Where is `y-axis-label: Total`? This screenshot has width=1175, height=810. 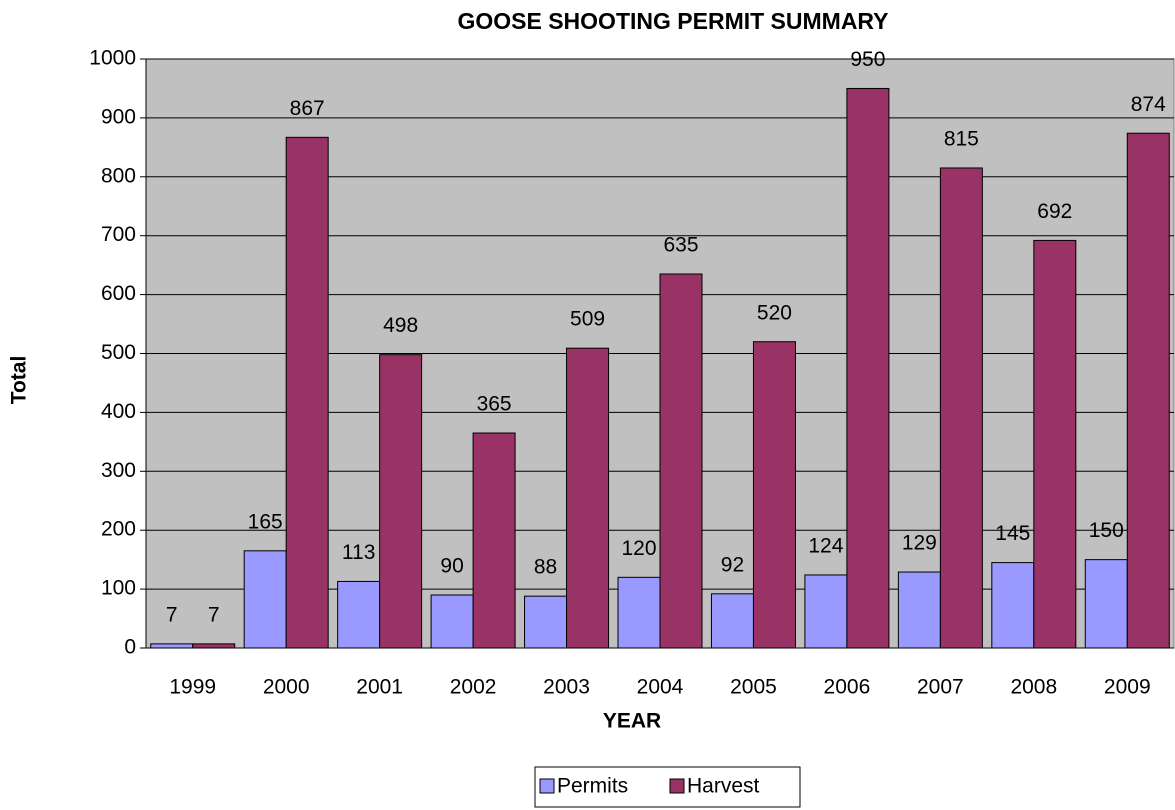 y-axis-label: Total is located at coordinates (19, 380).